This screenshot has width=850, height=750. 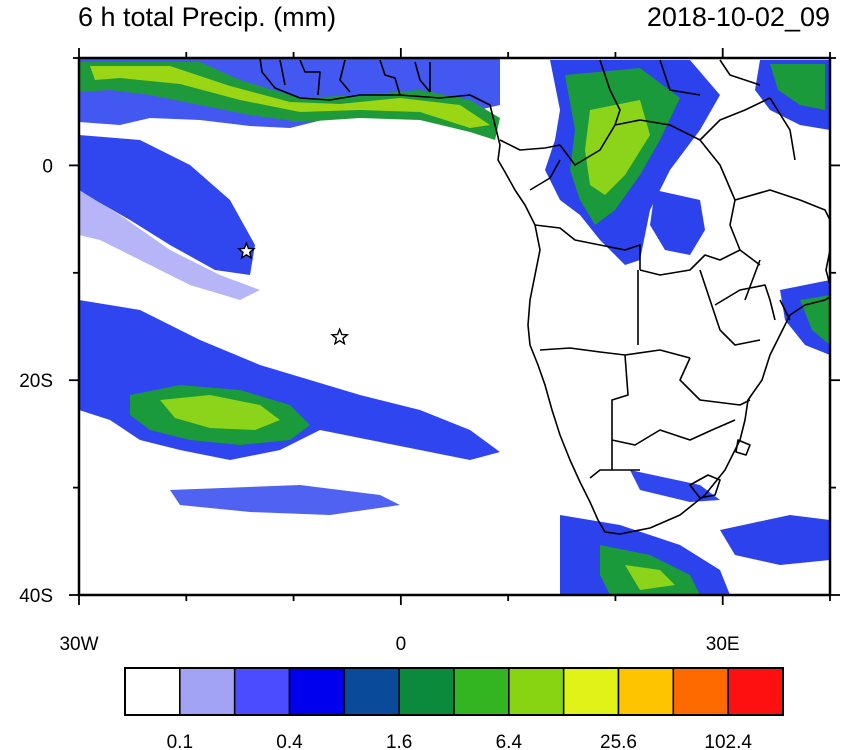 What do you see at coordinates (665, 379) in the screenshot?
I see `country-borders-south` at bounding box center [665, 379].